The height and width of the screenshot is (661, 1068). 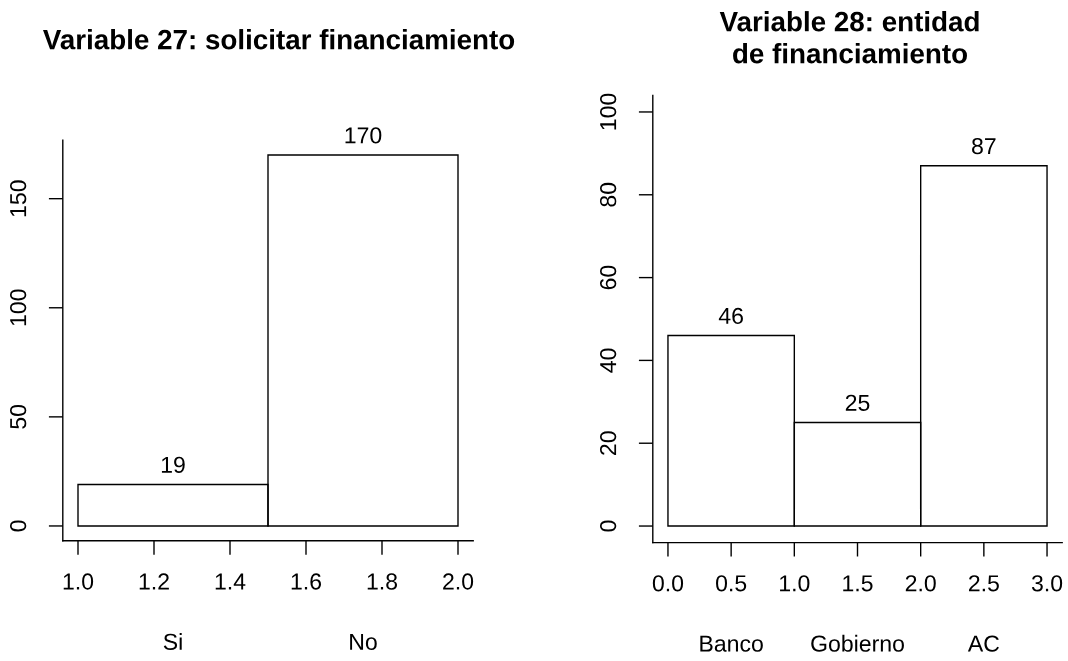 What do you see at coordinates (18, 198) in the screenshot?
I see `y-tick-label: 150` at bounding box center [18, 198].